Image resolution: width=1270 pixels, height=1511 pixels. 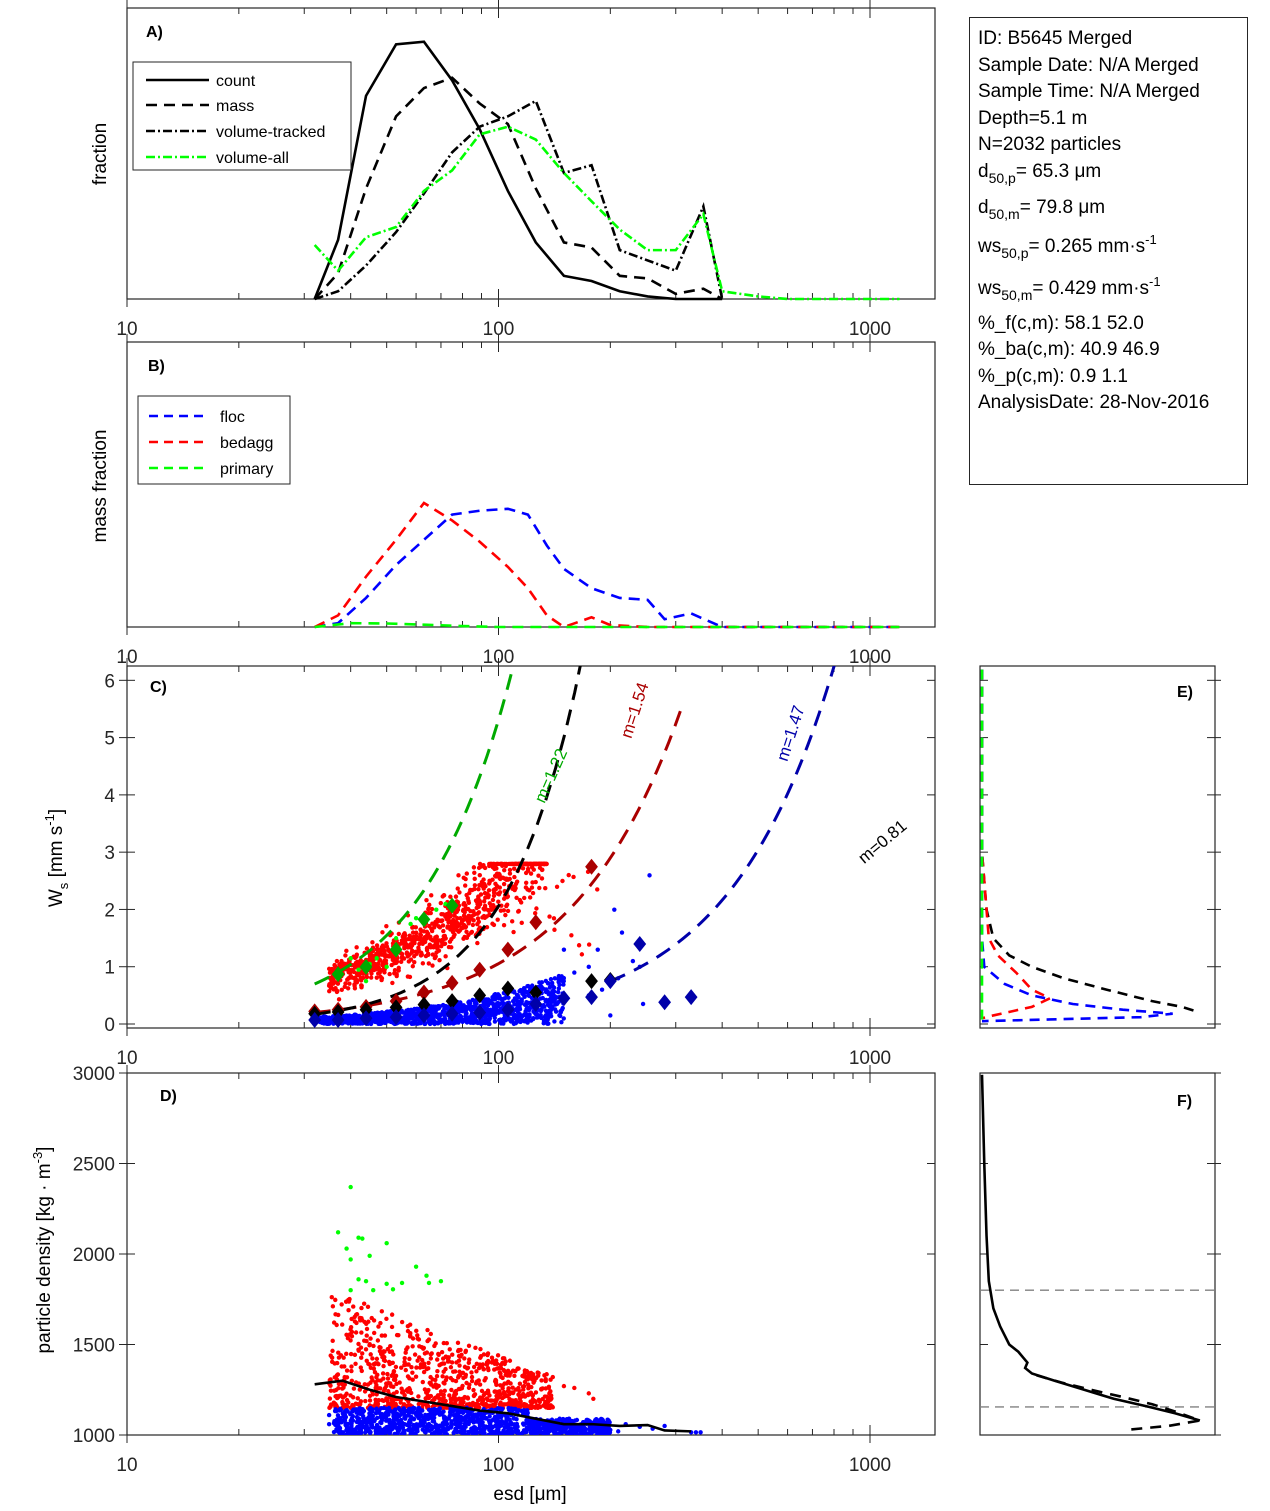 I want to click on y-tick-label: 3, so click(x=109, y=853).